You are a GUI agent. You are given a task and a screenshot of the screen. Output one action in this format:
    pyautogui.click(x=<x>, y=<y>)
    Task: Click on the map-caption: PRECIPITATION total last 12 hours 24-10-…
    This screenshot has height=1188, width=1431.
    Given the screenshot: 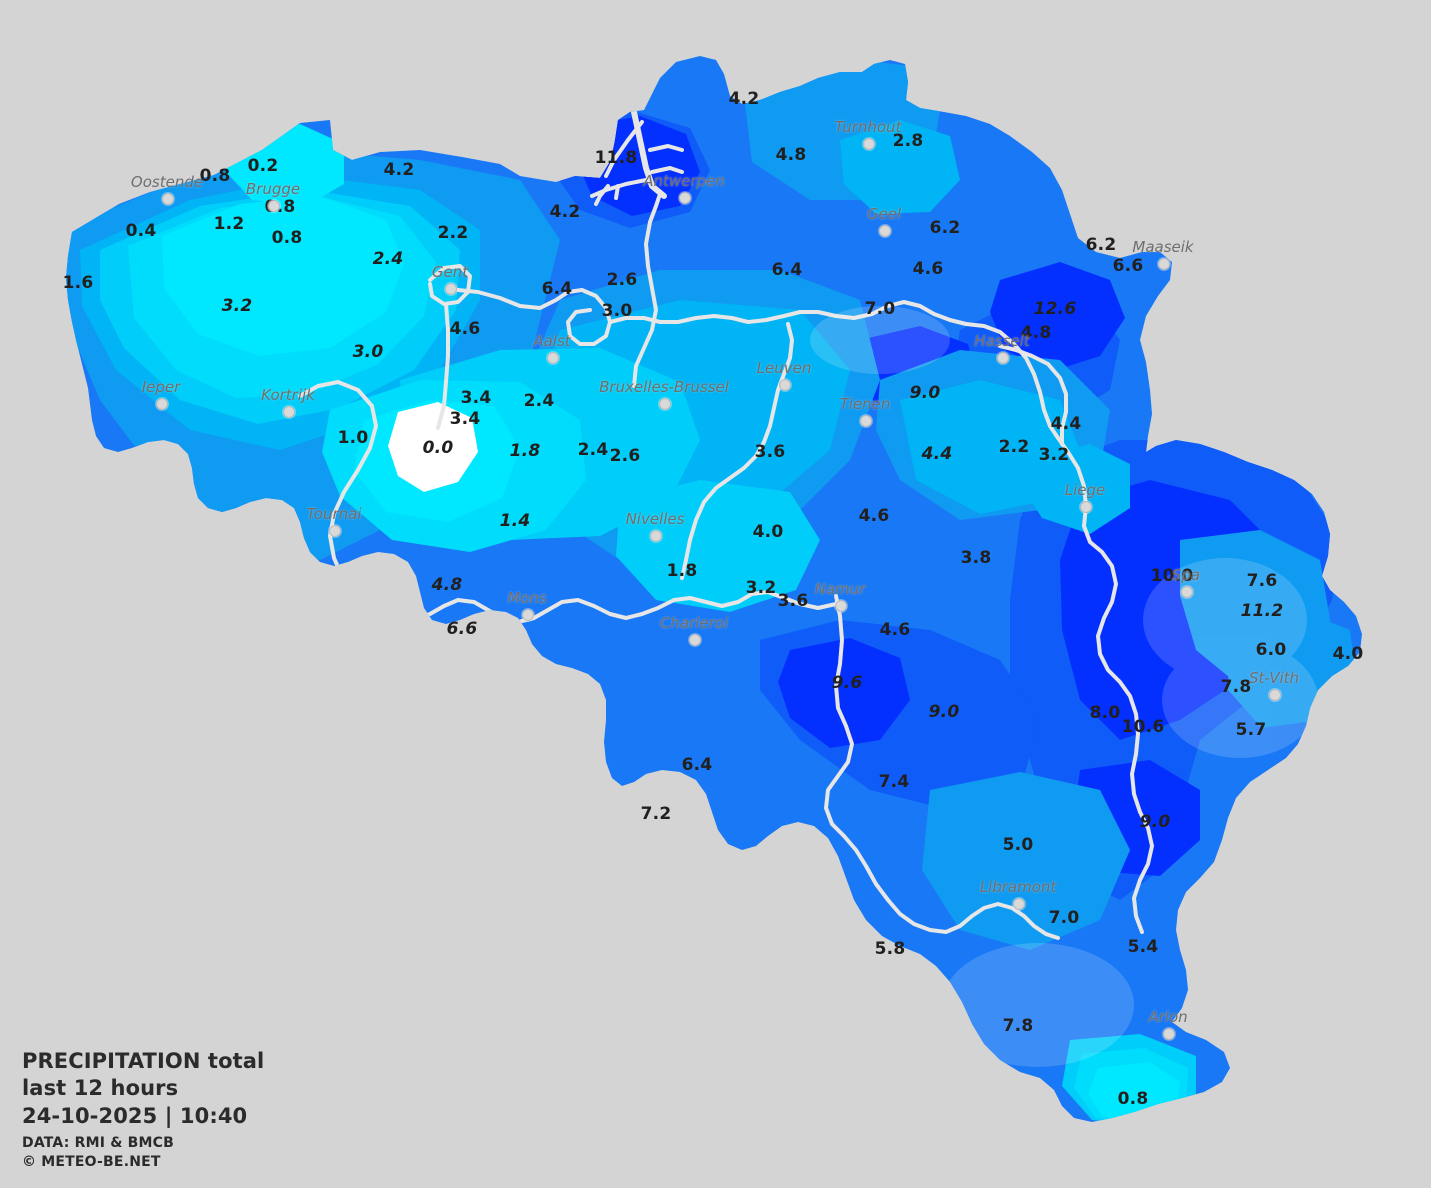 What is the action you would take?
    pyautogui.click(x=143, y=1110)
    